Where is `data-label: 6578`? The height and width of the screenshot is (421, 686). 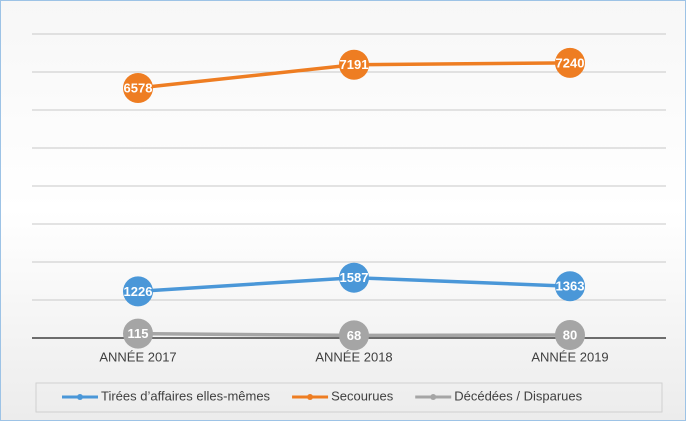
data-label: 6578 is located at coordinates (138, 87).